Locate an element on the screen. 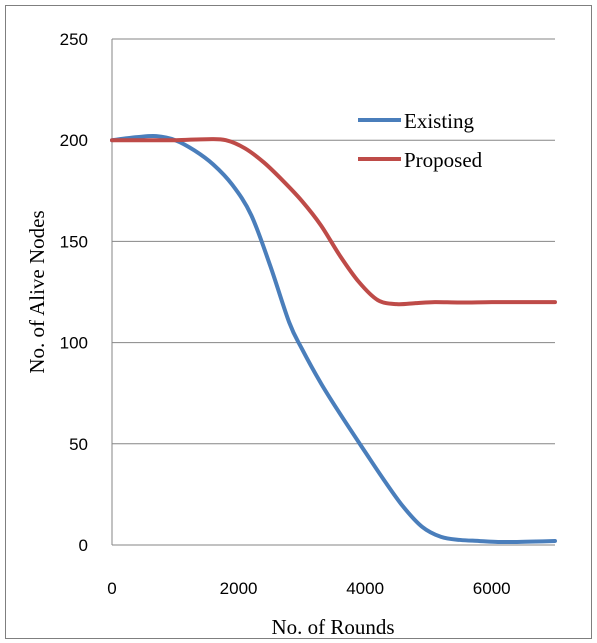 Image resolution: width=597 pixels, height=643 pixels. y-tick-label: 50 is located at coordinates (78, 444).